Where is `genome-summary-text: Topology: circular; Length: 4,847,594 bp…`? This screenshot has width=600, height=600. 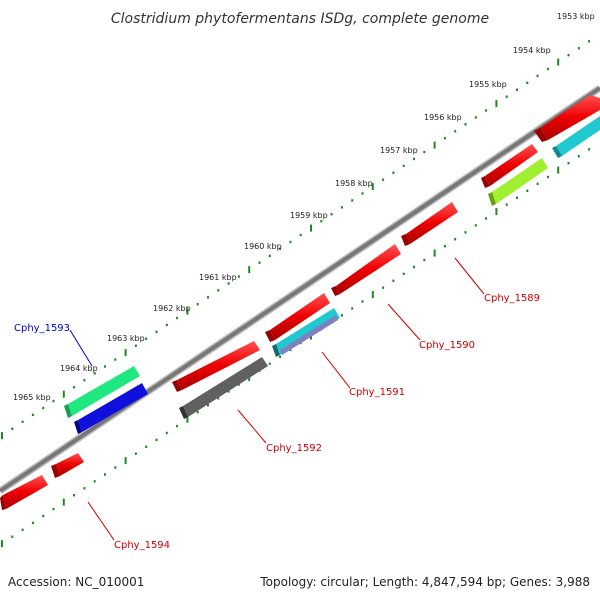
genome-summary-text: Topology: circular; Length: 4,847,594 bp… is located at coordinates (424, 582).